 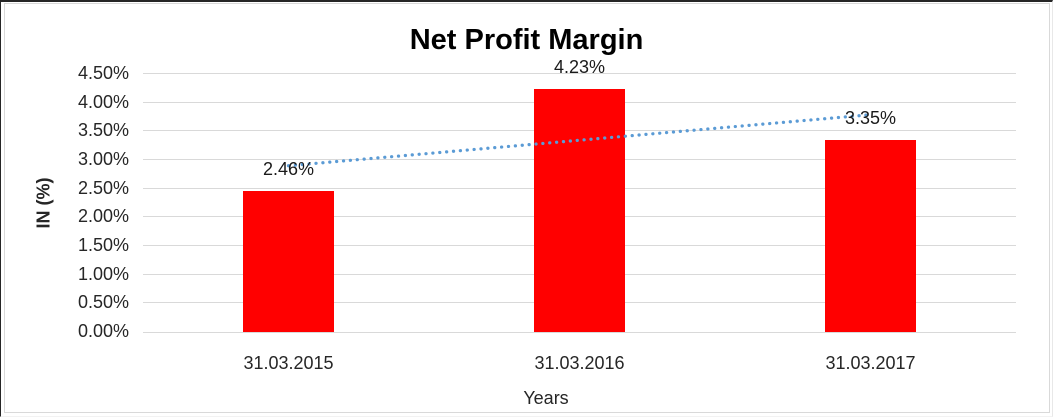 I want to click on x-tick-label: 31.03.2017, so click(x=870, y=363).